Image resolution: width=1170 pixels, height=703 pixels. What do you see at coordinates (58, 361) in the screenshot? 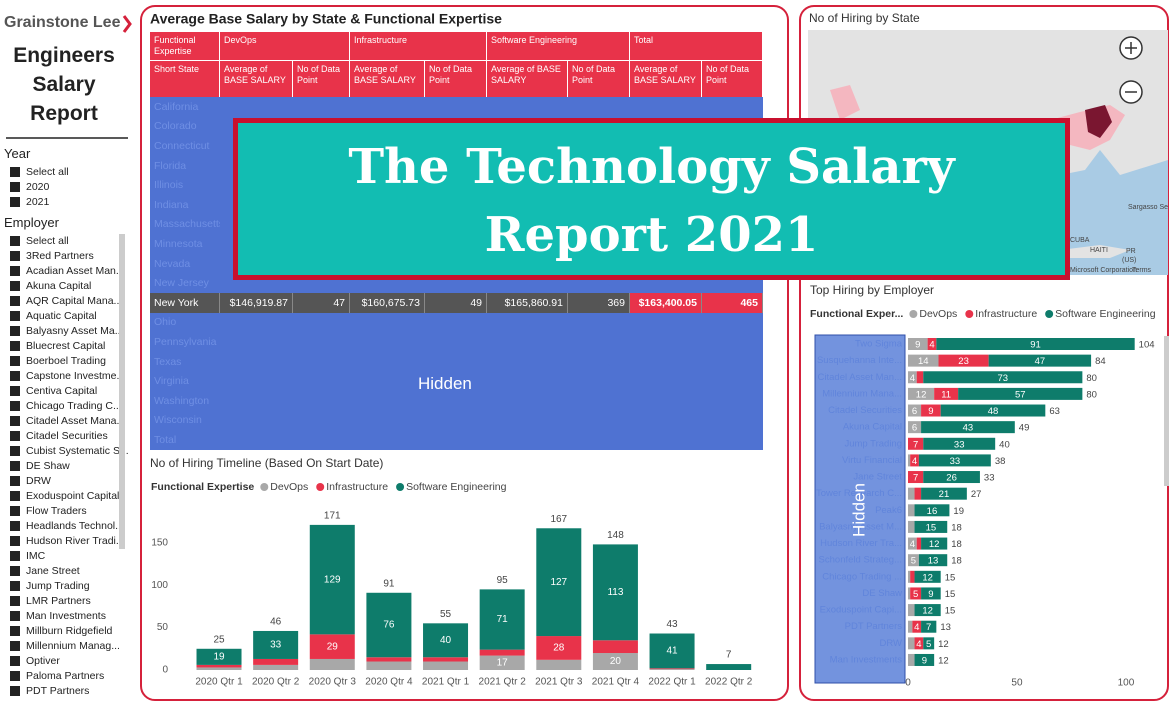
I see `slicer-item: Boerboel Trading` at bounding box center [58, 361].